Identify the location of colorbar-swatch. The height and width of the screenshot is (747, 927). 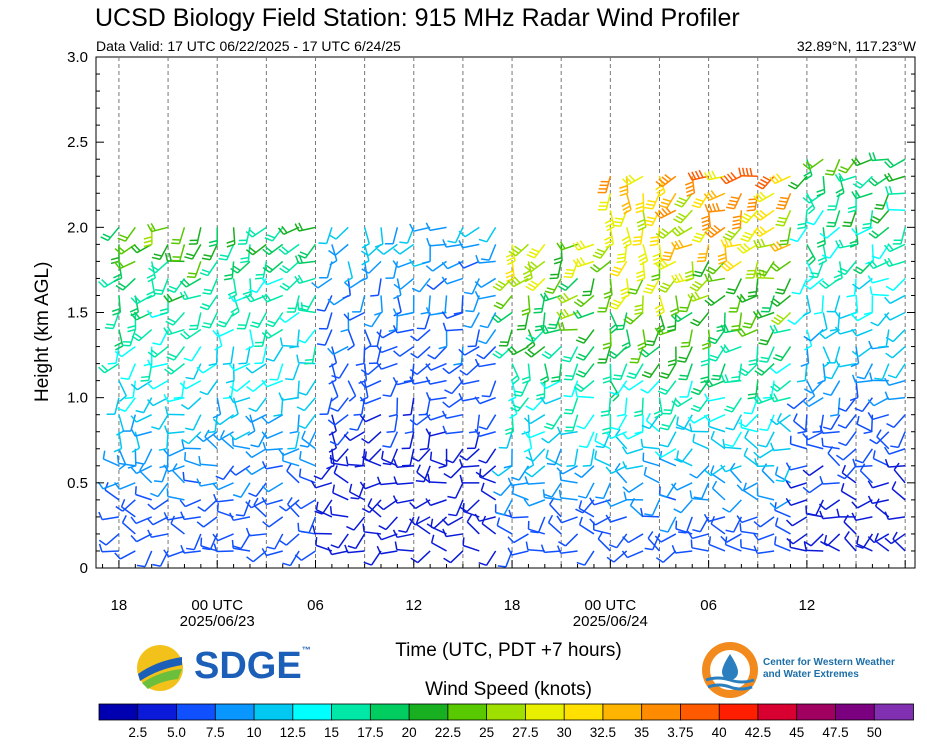
(661, 712).